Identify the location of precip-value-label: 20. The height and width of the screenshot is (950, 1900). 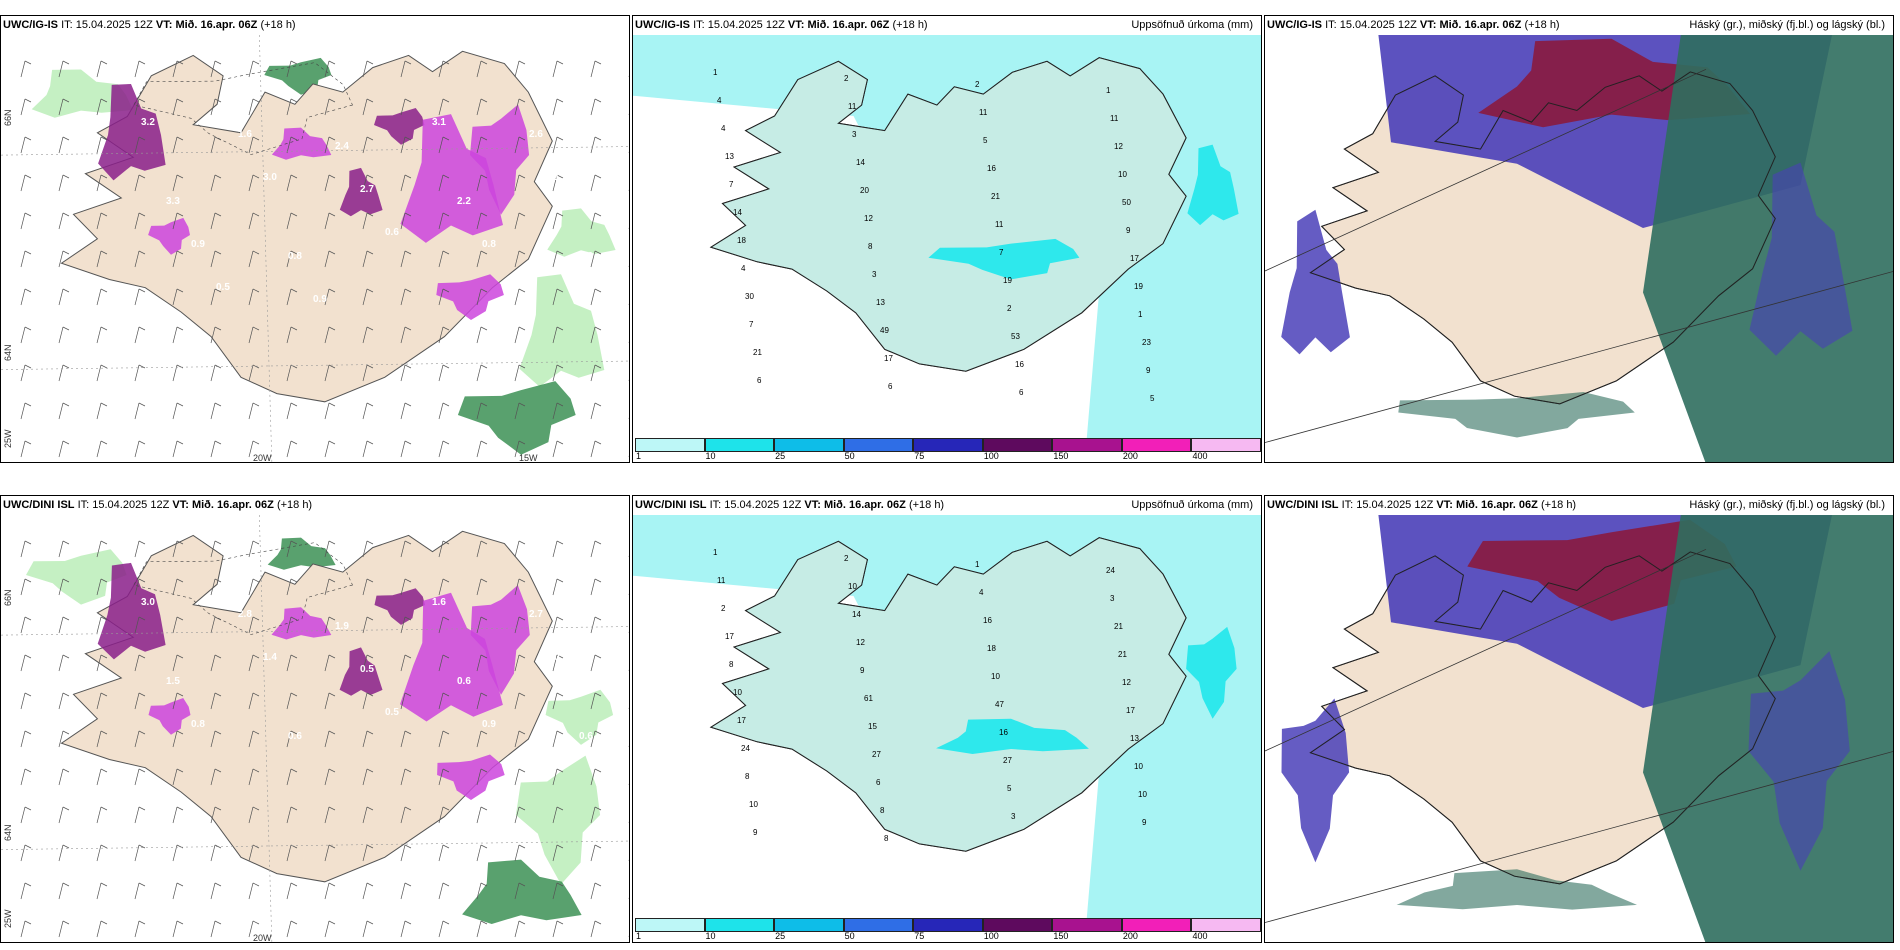
(864, 190).